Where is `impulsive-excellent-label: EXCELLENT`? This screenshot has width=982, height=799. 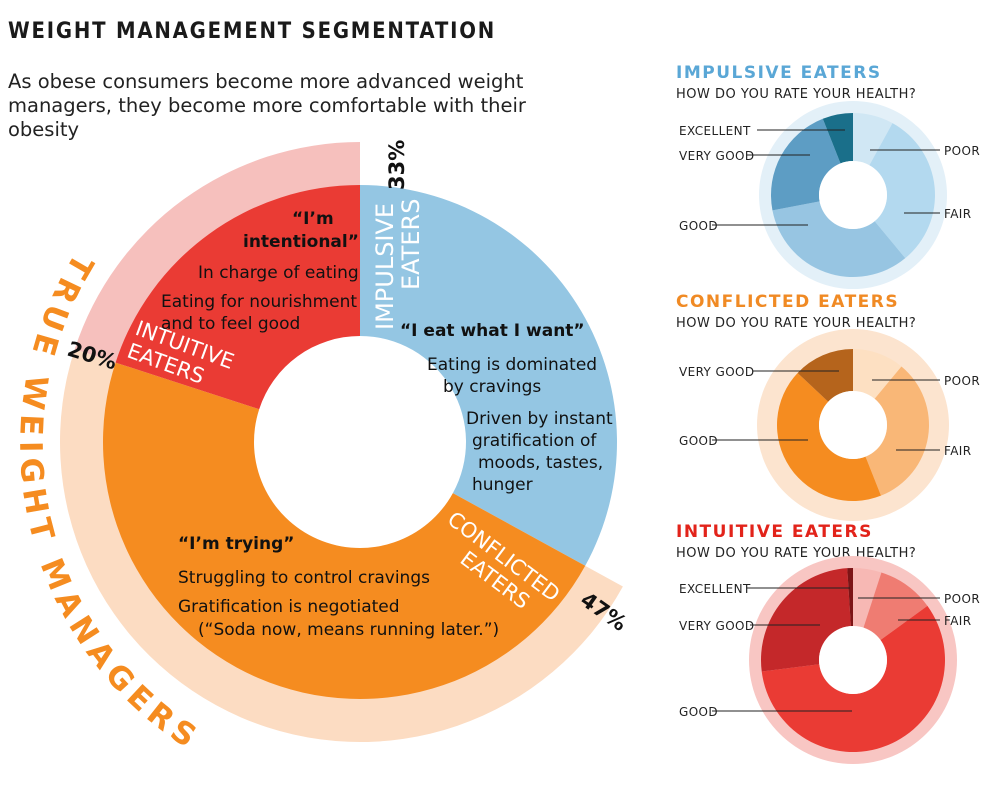
impulsive-excellent-label: EXCELLENT is located at coordinates (715, 131).